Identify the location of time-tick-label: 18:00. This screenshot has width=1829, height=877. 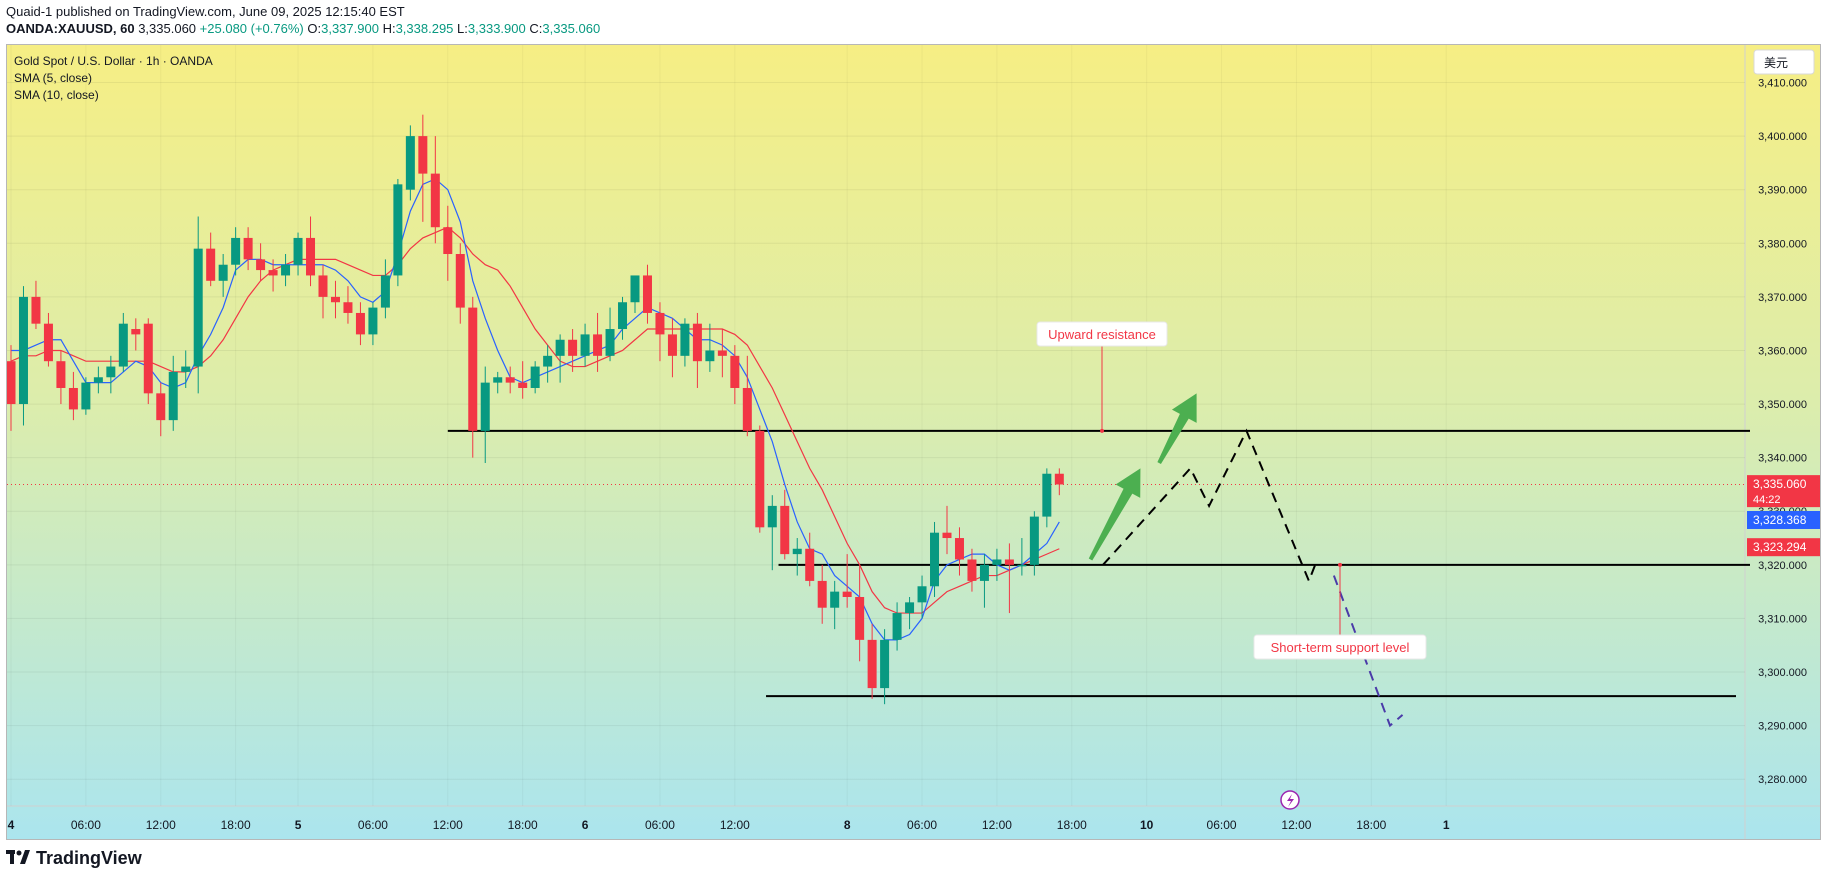
(1072, 825).